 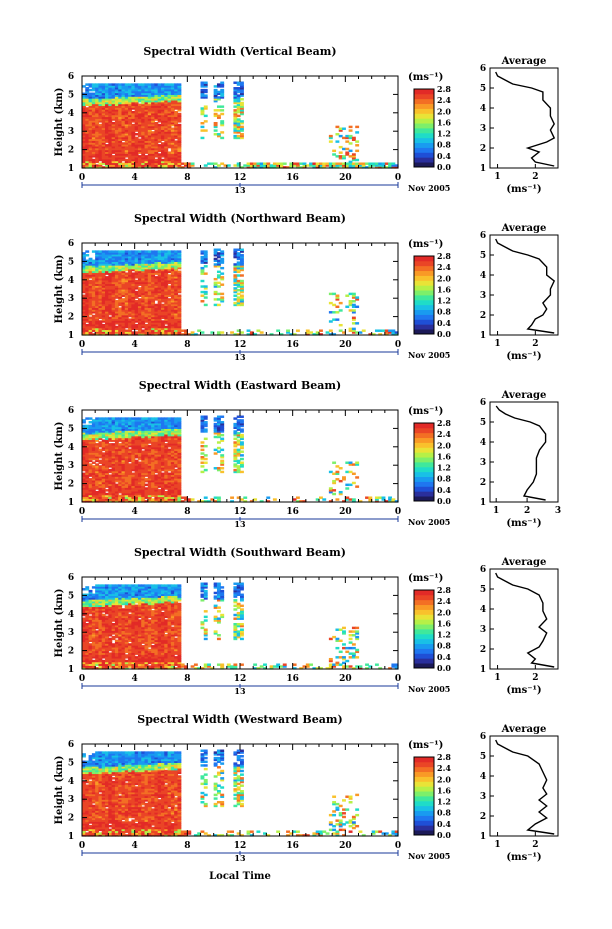 I want to click on colorbar-tick-label: 2.0, so click(x=444, y=278).